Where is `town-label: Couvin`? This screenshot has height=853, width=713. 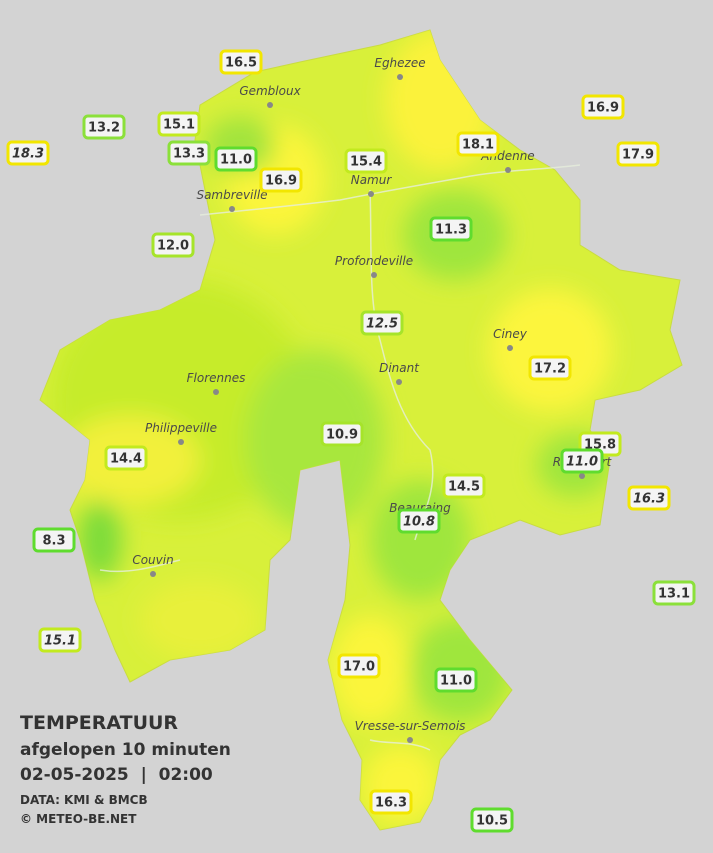 town-label: Couvin is located at coordinates (152, 560).